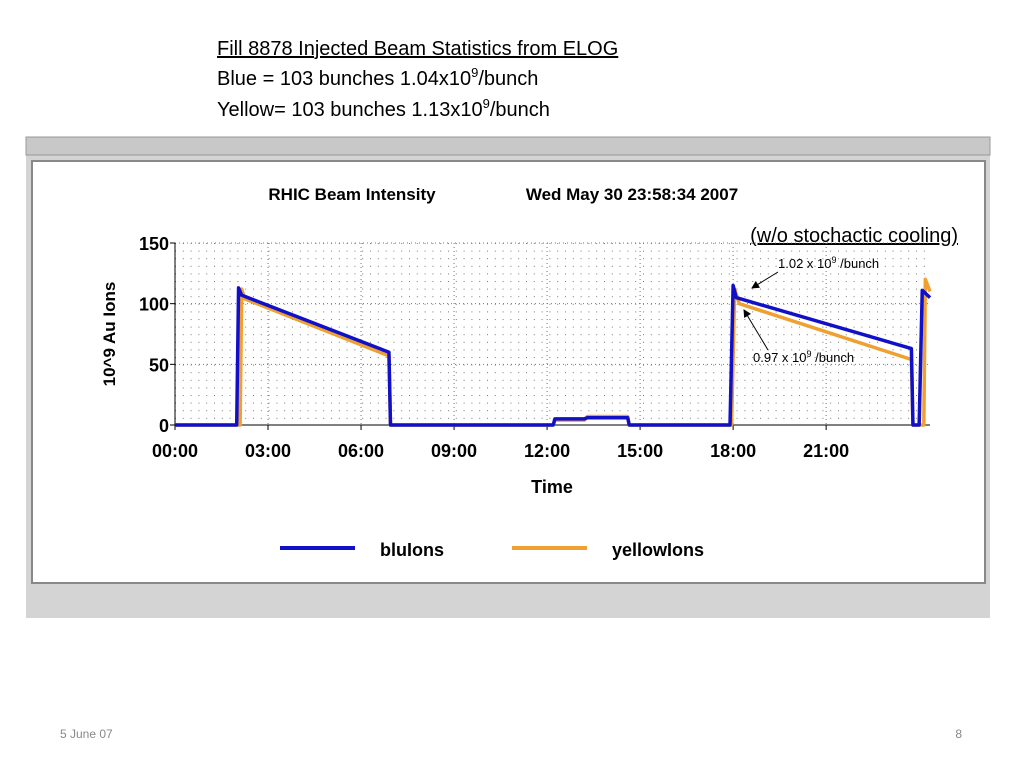 This screenshot has width=1024, height=768. What do you see at coordinates (175, 451) in the screenshot?
I see `x-tick-label: 00:00` at bounding box center [175, 451].